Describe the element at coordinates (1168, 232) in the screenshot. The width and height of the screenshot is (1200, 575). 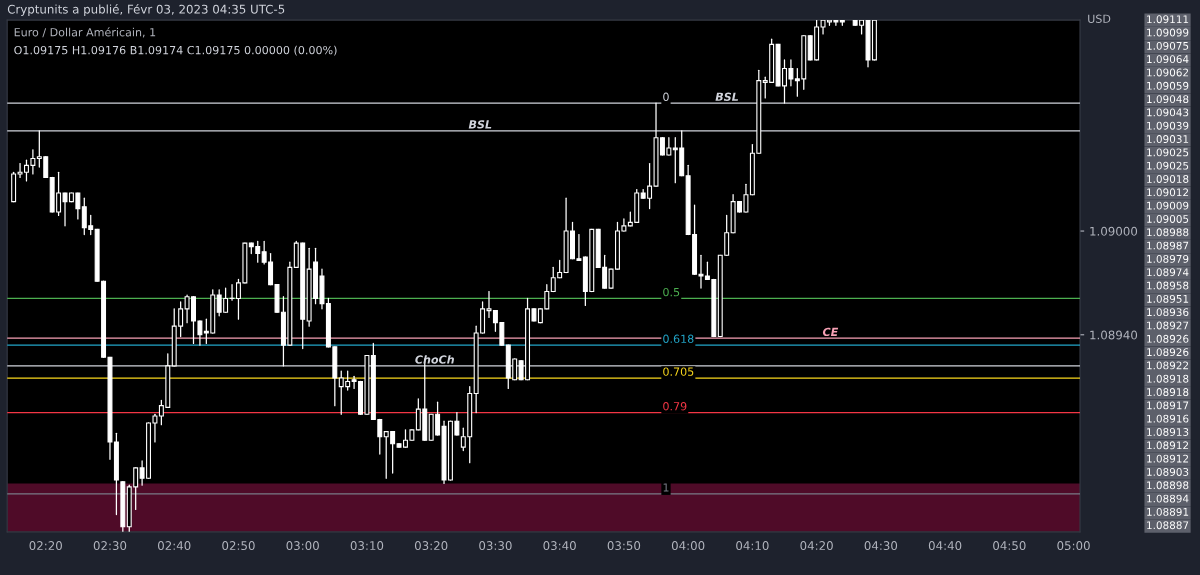
I see `text: 1.08988` at that location.